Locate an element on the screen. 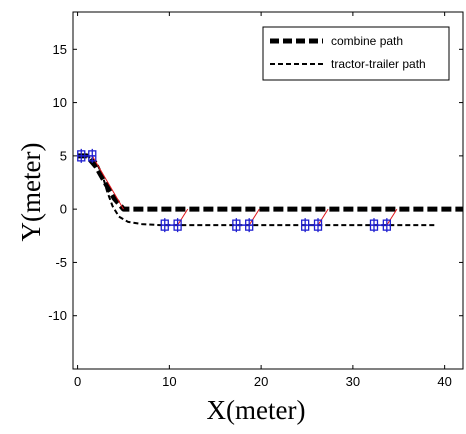 Image resolution: width=466 pixels, height=434 pixels. x-tick-label: 30 is located at coordinates (353, 381).